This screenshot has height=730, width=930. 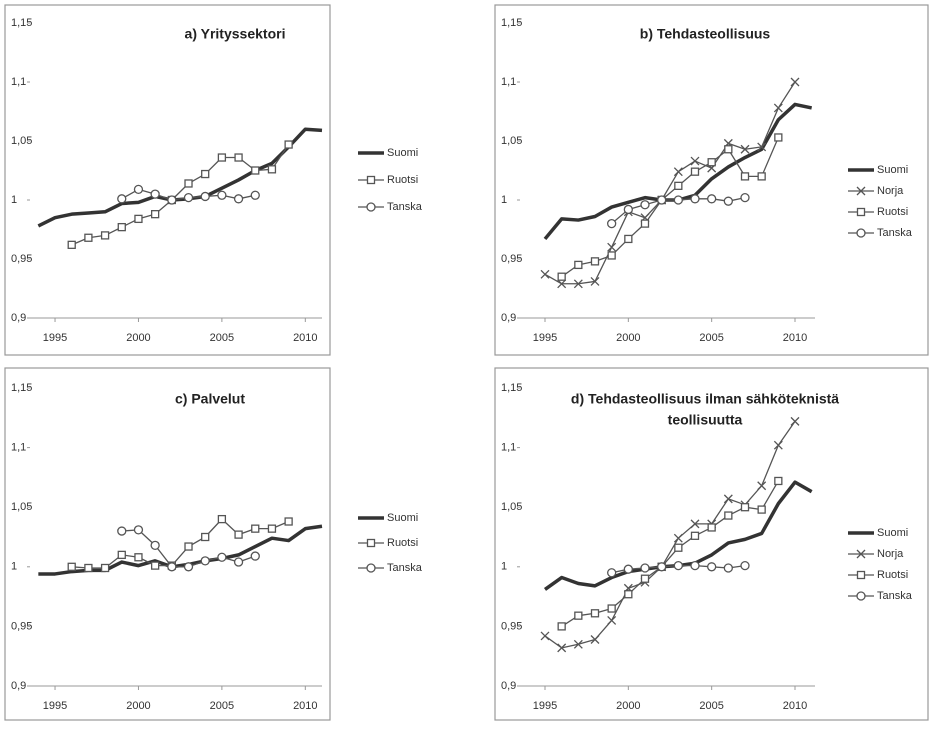 I want to click on chart-title: c) Palvelut, so click(x=210, y=399).